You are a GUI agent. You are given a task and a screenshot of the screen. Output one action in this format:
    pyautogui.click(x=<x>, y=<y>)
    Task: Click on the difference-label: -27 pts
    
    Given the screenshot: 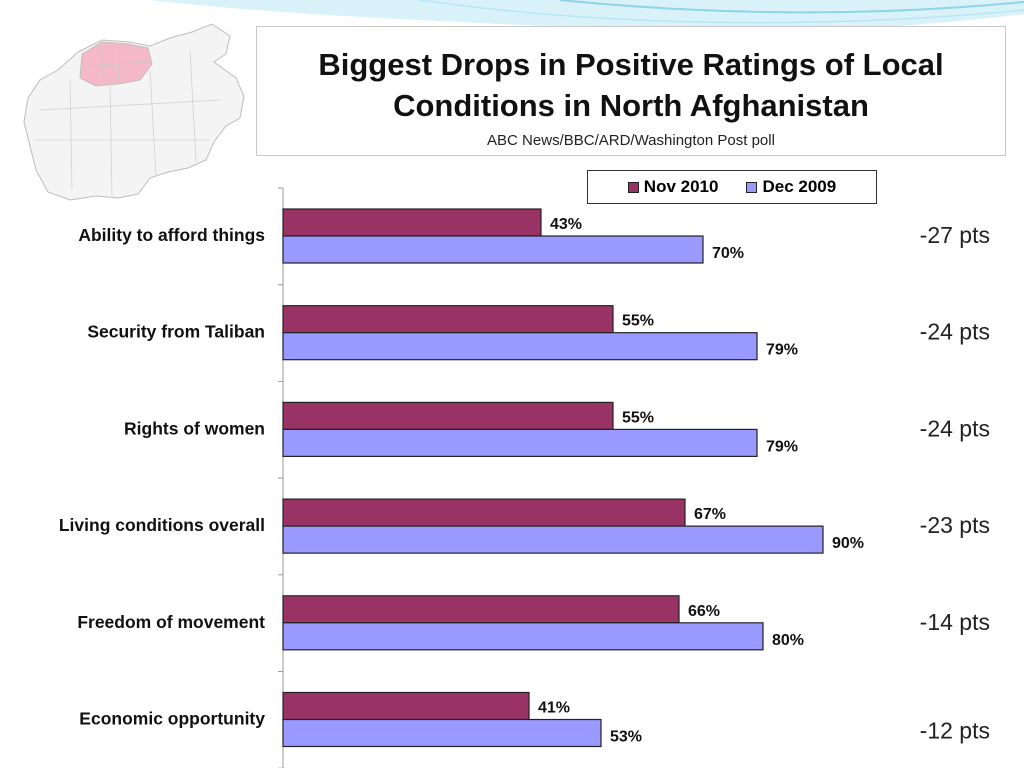 What is the action you would take?
    pyautogui.click(x=955, y=235)
    